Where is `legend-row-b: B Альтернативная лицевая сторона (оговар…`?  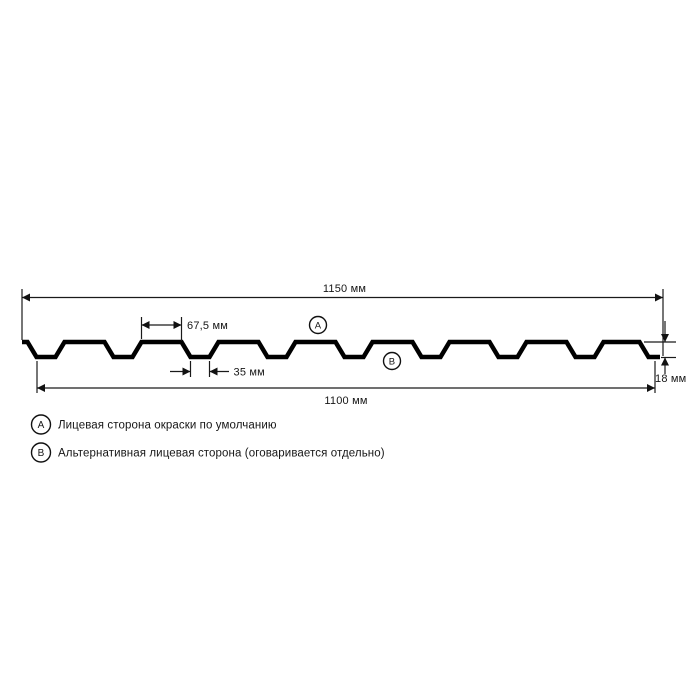 legend-row-b: B Альтернативная лицевая сторона (оговар… is located at coordinates (207, 452).